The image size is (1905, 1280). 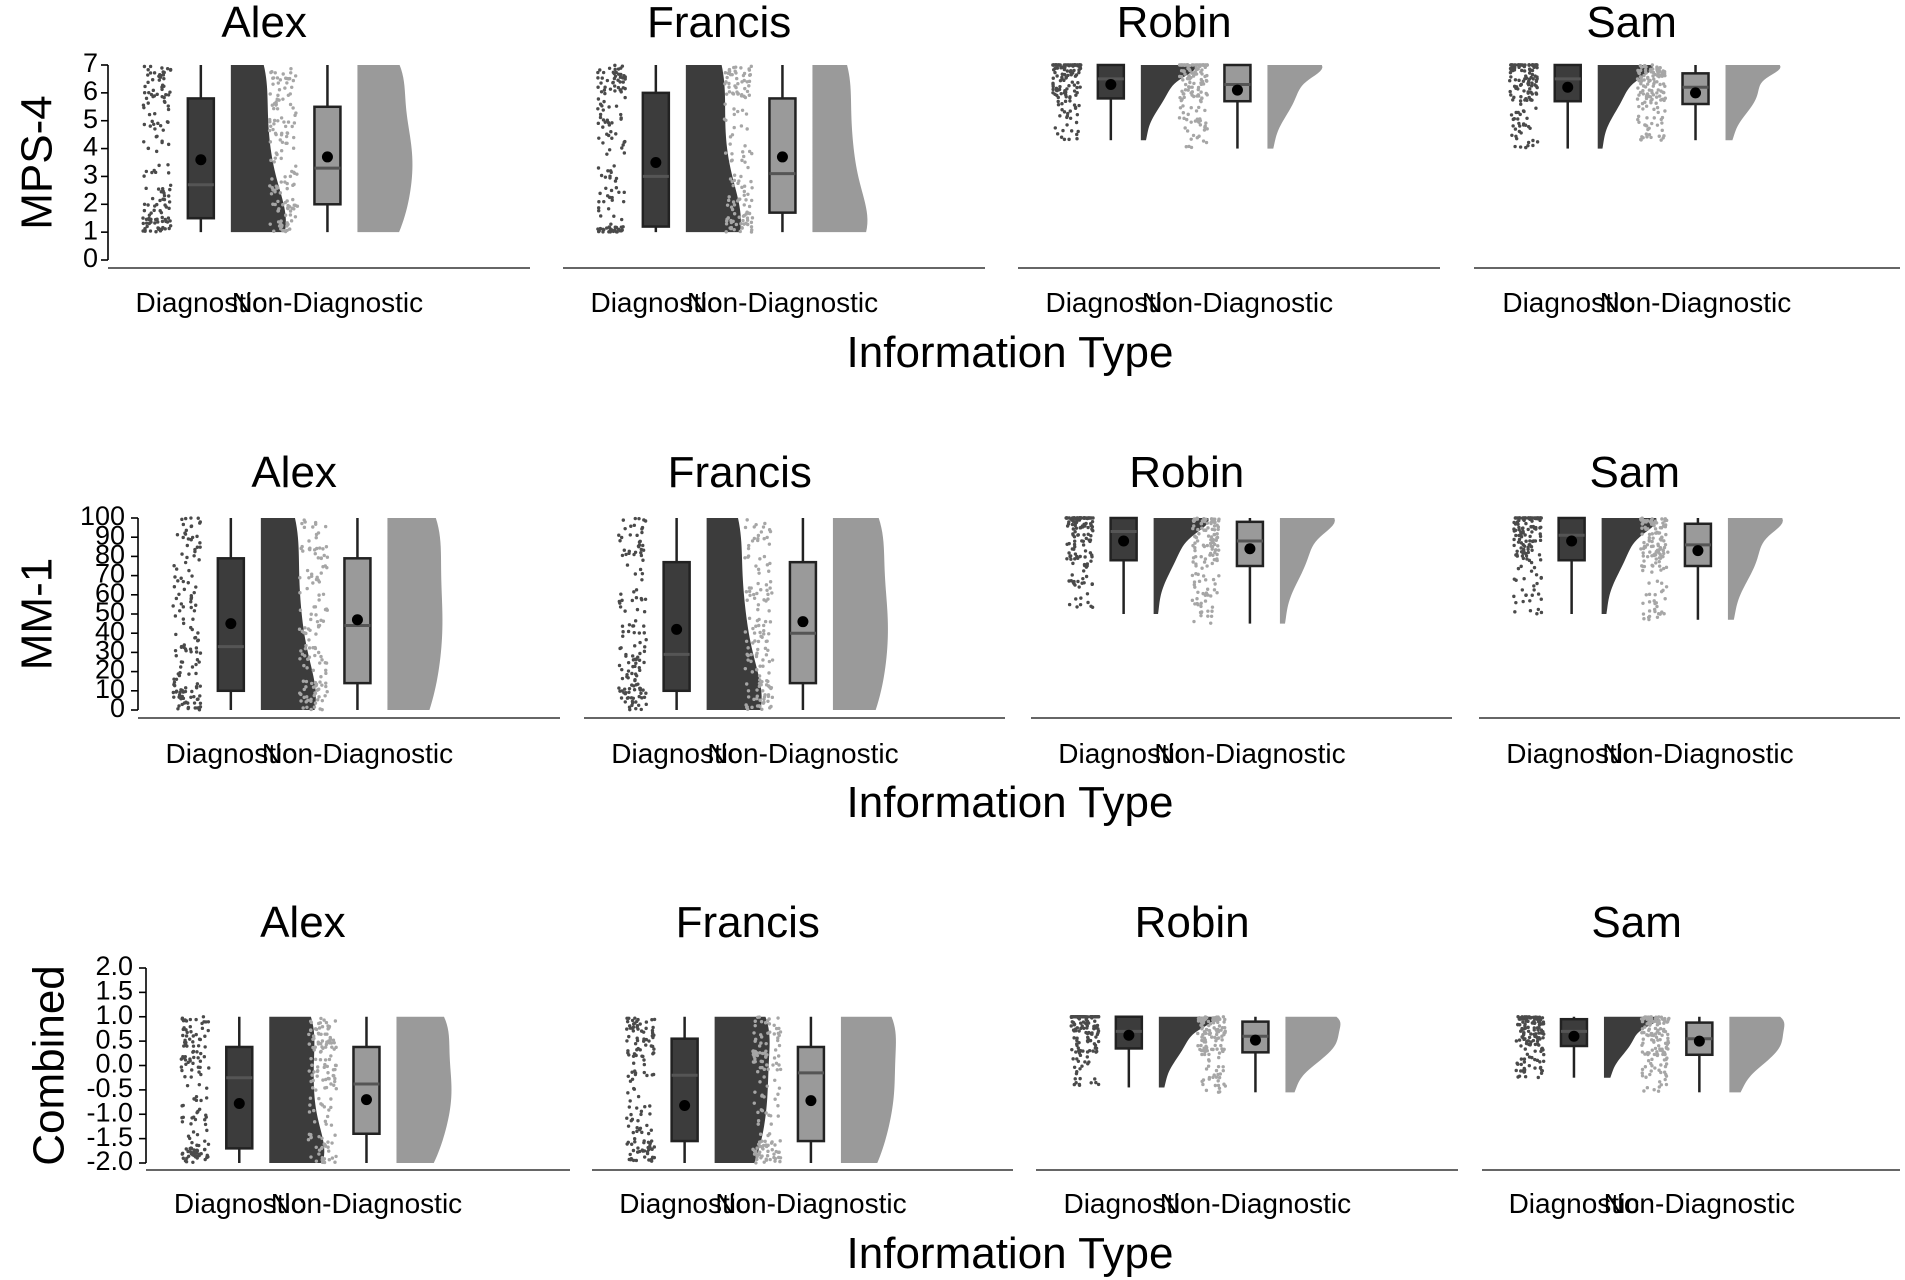 What do you see at coordinates (110, 593) in the screenshot?
I see `y-tick-label: 60` at bounding box center [110, 593].